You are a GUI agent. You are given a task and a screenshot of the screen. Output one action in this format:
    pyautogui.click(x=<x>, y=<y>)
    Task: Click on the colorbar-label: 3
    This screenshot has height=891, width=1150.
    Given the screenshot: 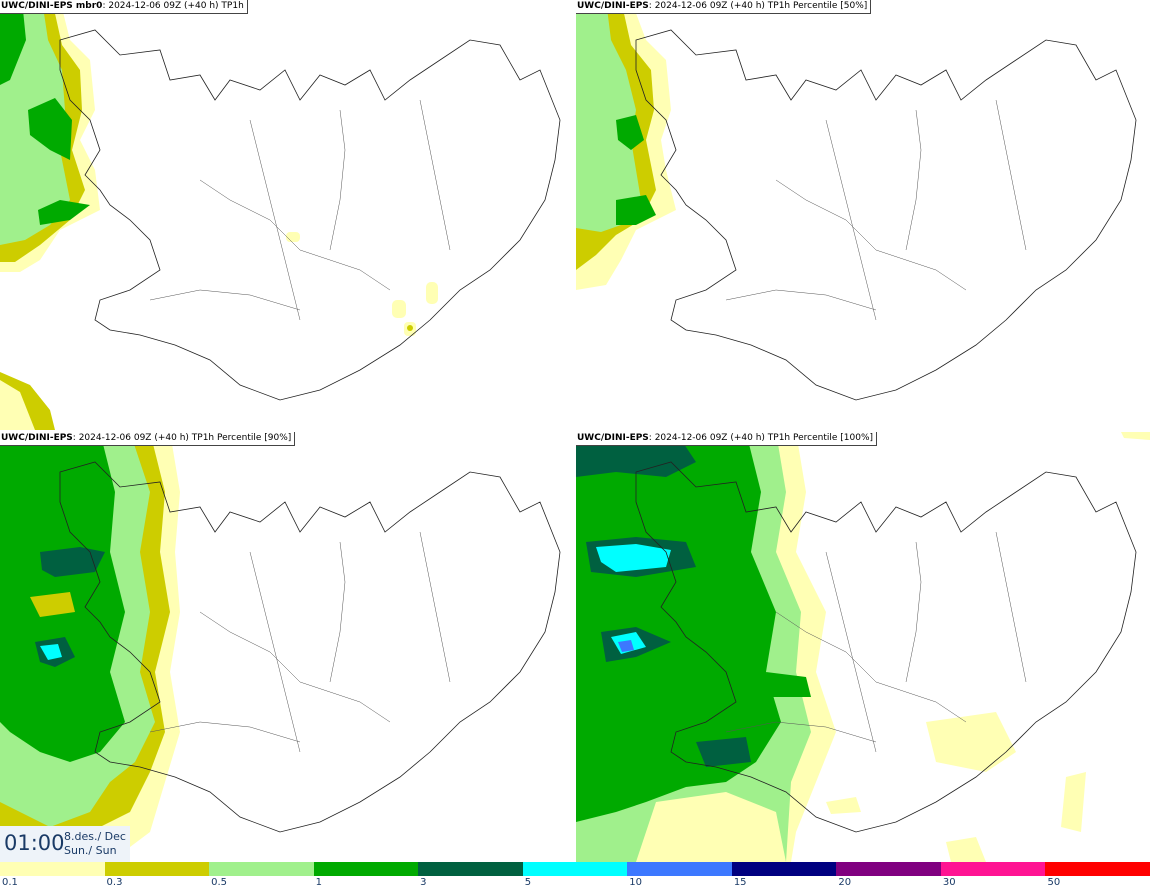 What is the action you would take?
    pyautogui.click(x=423, y=882)
    